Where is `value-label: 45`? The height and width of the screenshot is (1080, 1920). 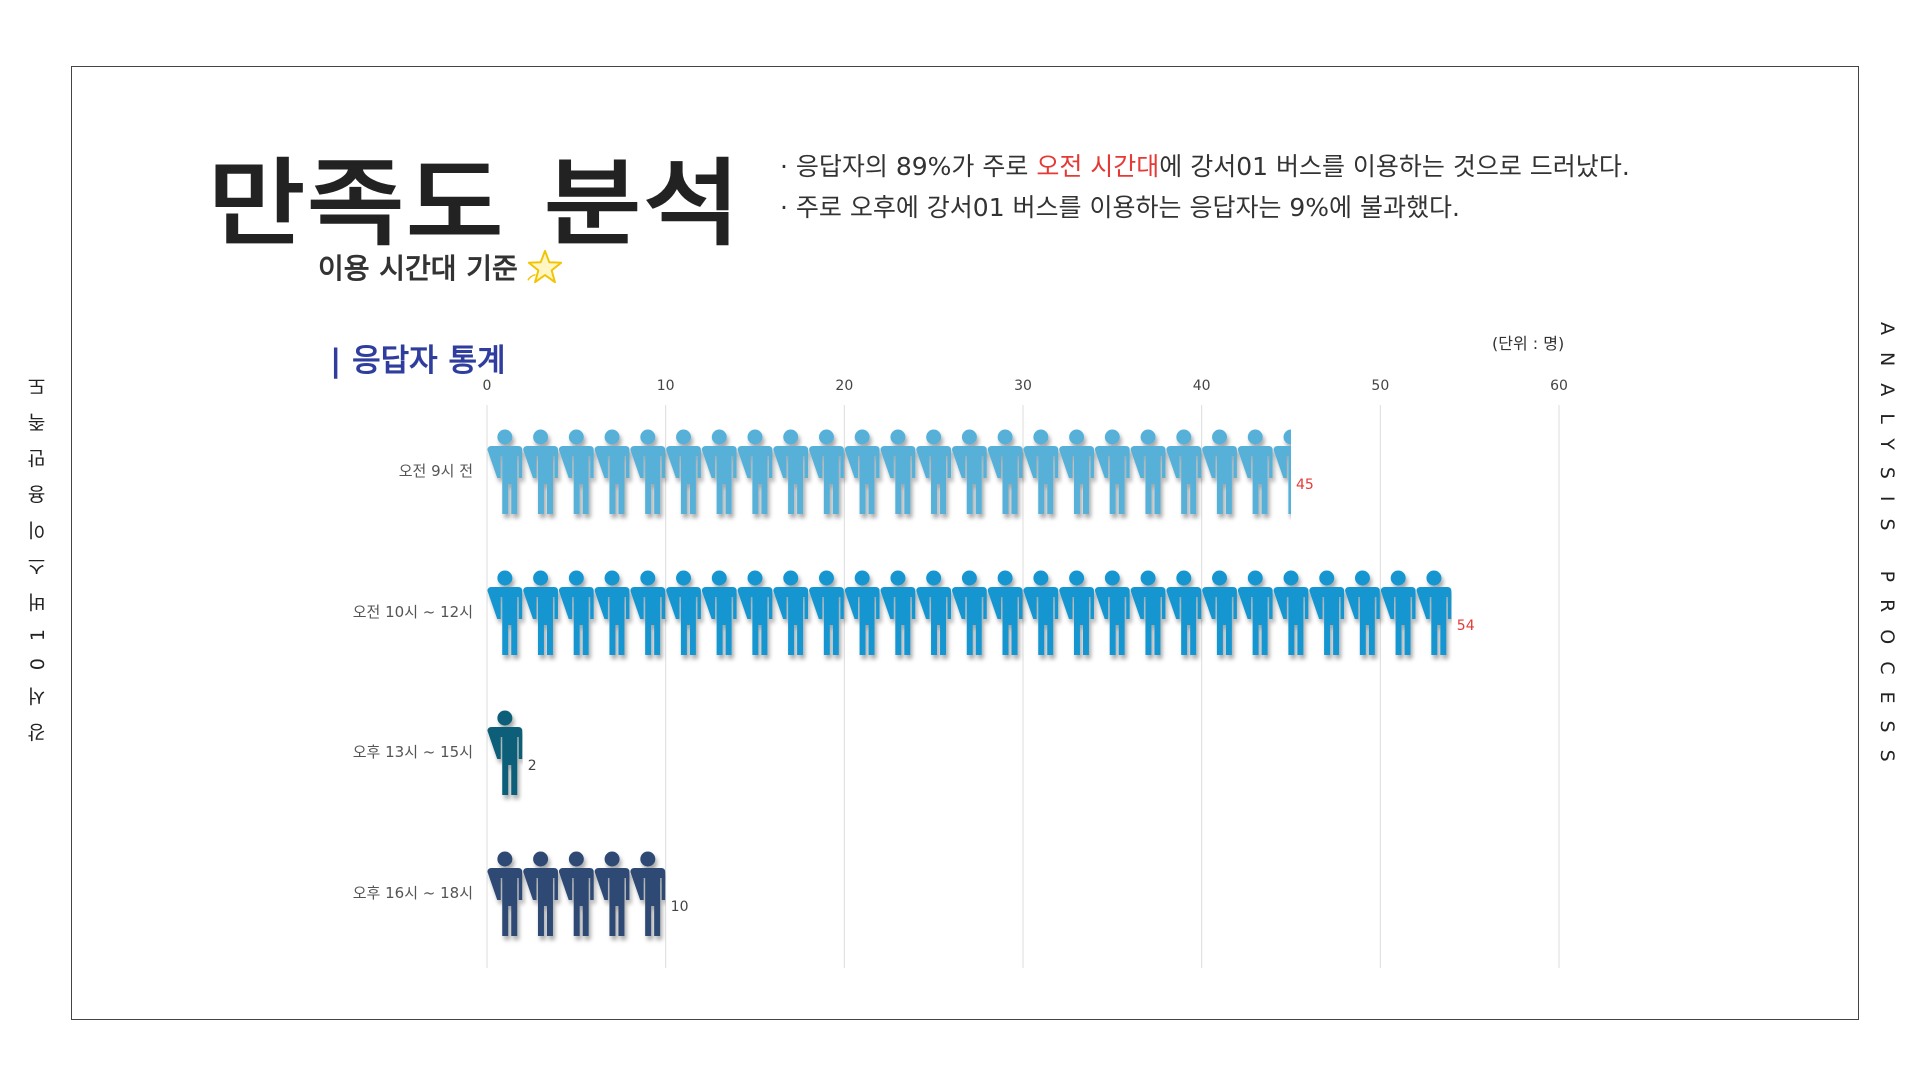 value-label: 45 is located at coordinates (1305, 485).